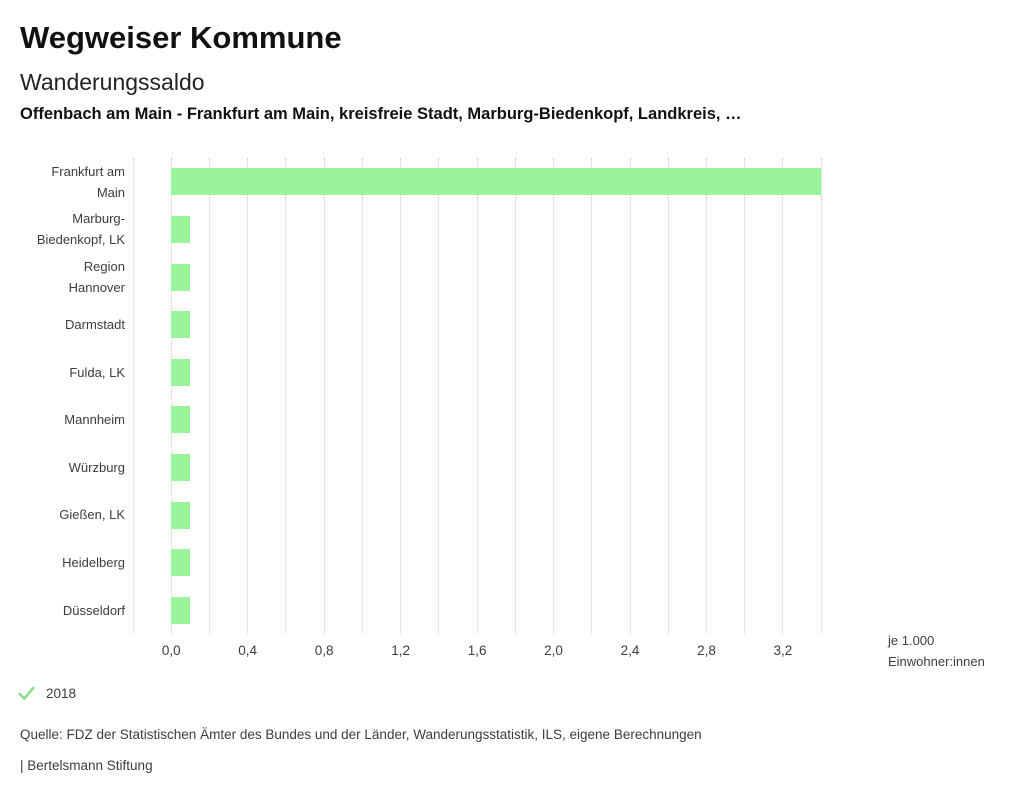 The height and width of the screenshot is (799, 1024). I want to click on indicator-title: Wanderungssaldo, so click(112, 82).